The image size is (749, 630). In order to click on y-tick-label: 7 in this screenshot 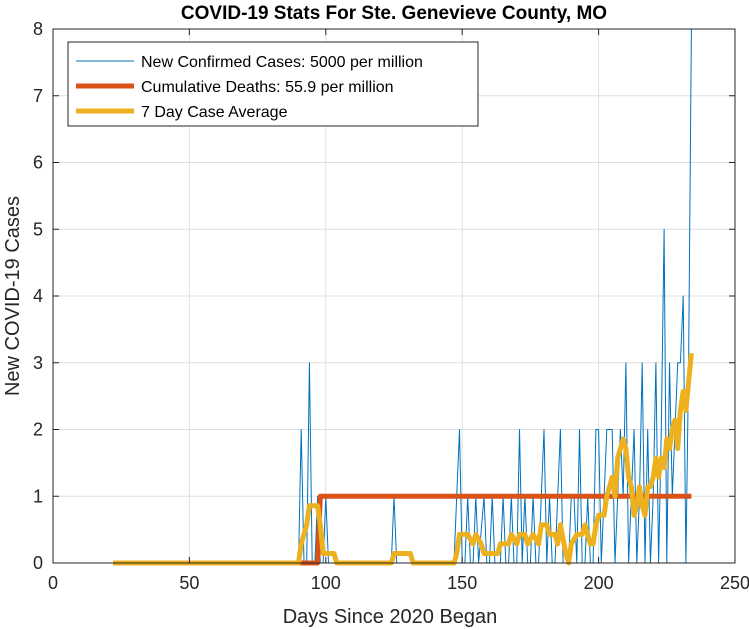, I will do `click(38, 96)`.